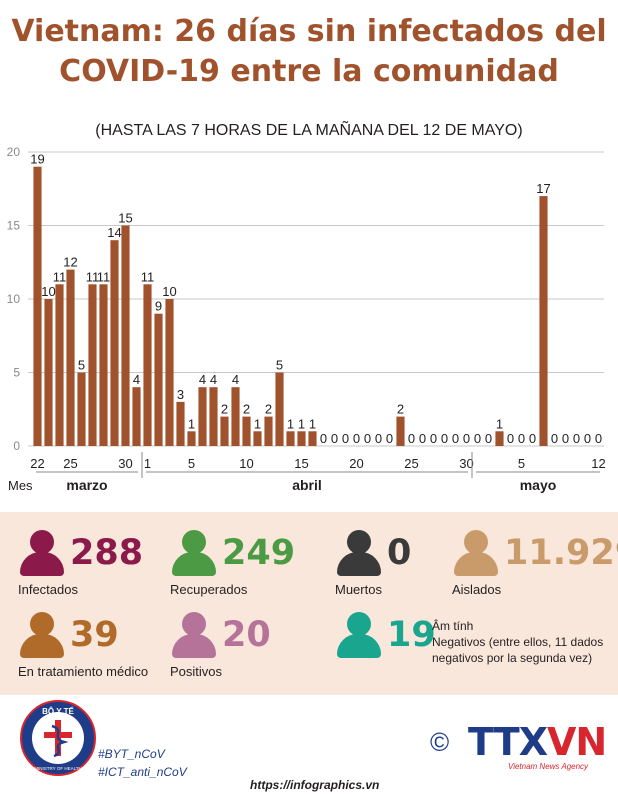  What do you see at coordinates (309, 746) in the screenshot?
I see `footer` at bounding box center [309, 746].